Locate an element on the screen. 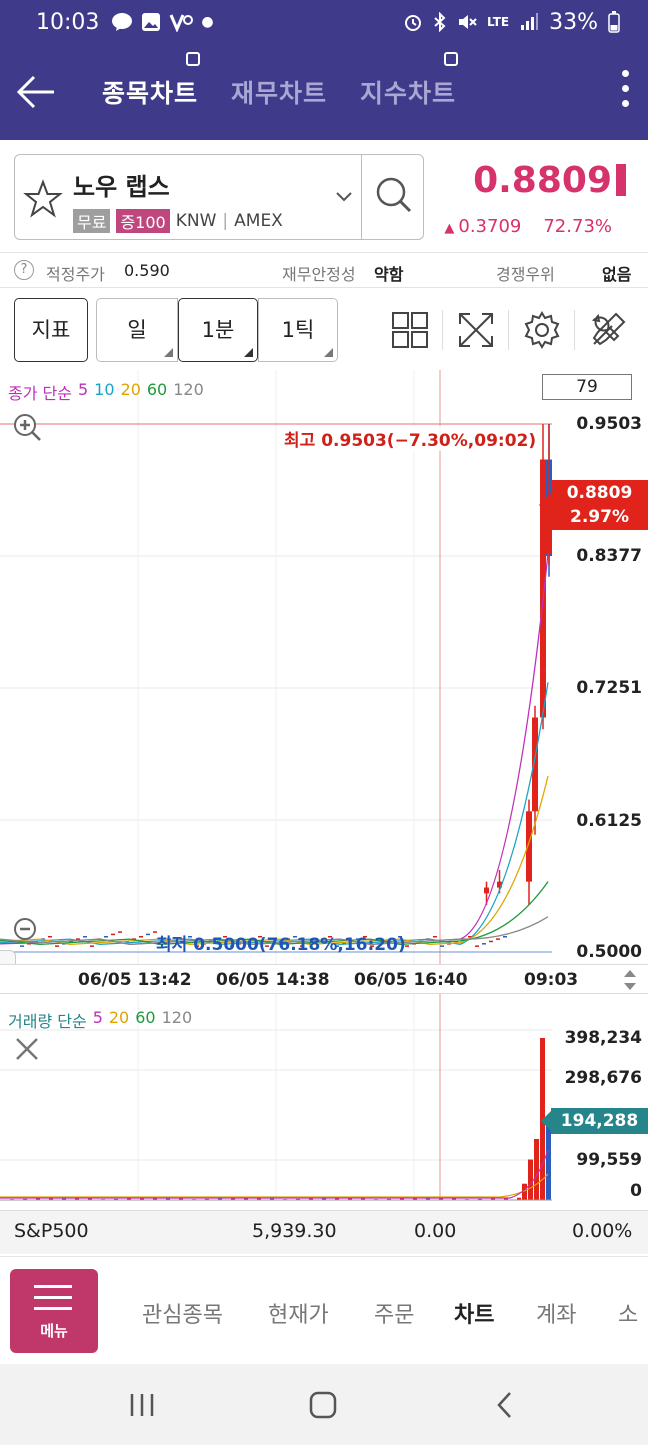 This screenshot has height=1445, width=648. bottom-nav: 메뉴 관심종목 현재가 주문 차트 계좌 소 is located at coordinates (324, 1310).